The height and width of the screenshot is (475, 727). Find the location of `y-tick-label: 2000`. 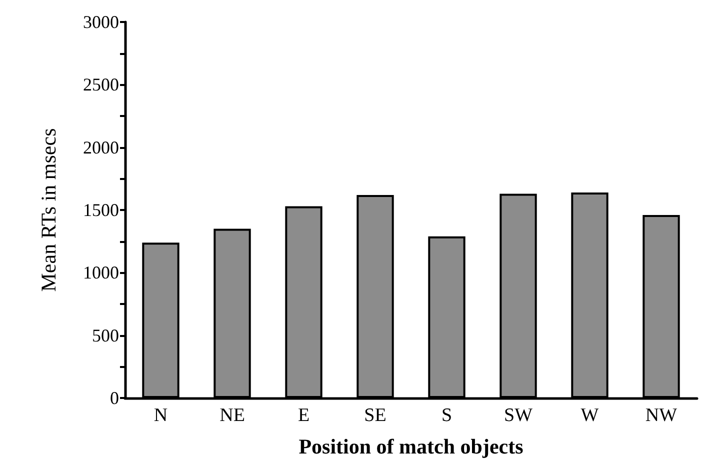

y-tick-label: 2000 is located at coordinates (101, 147).